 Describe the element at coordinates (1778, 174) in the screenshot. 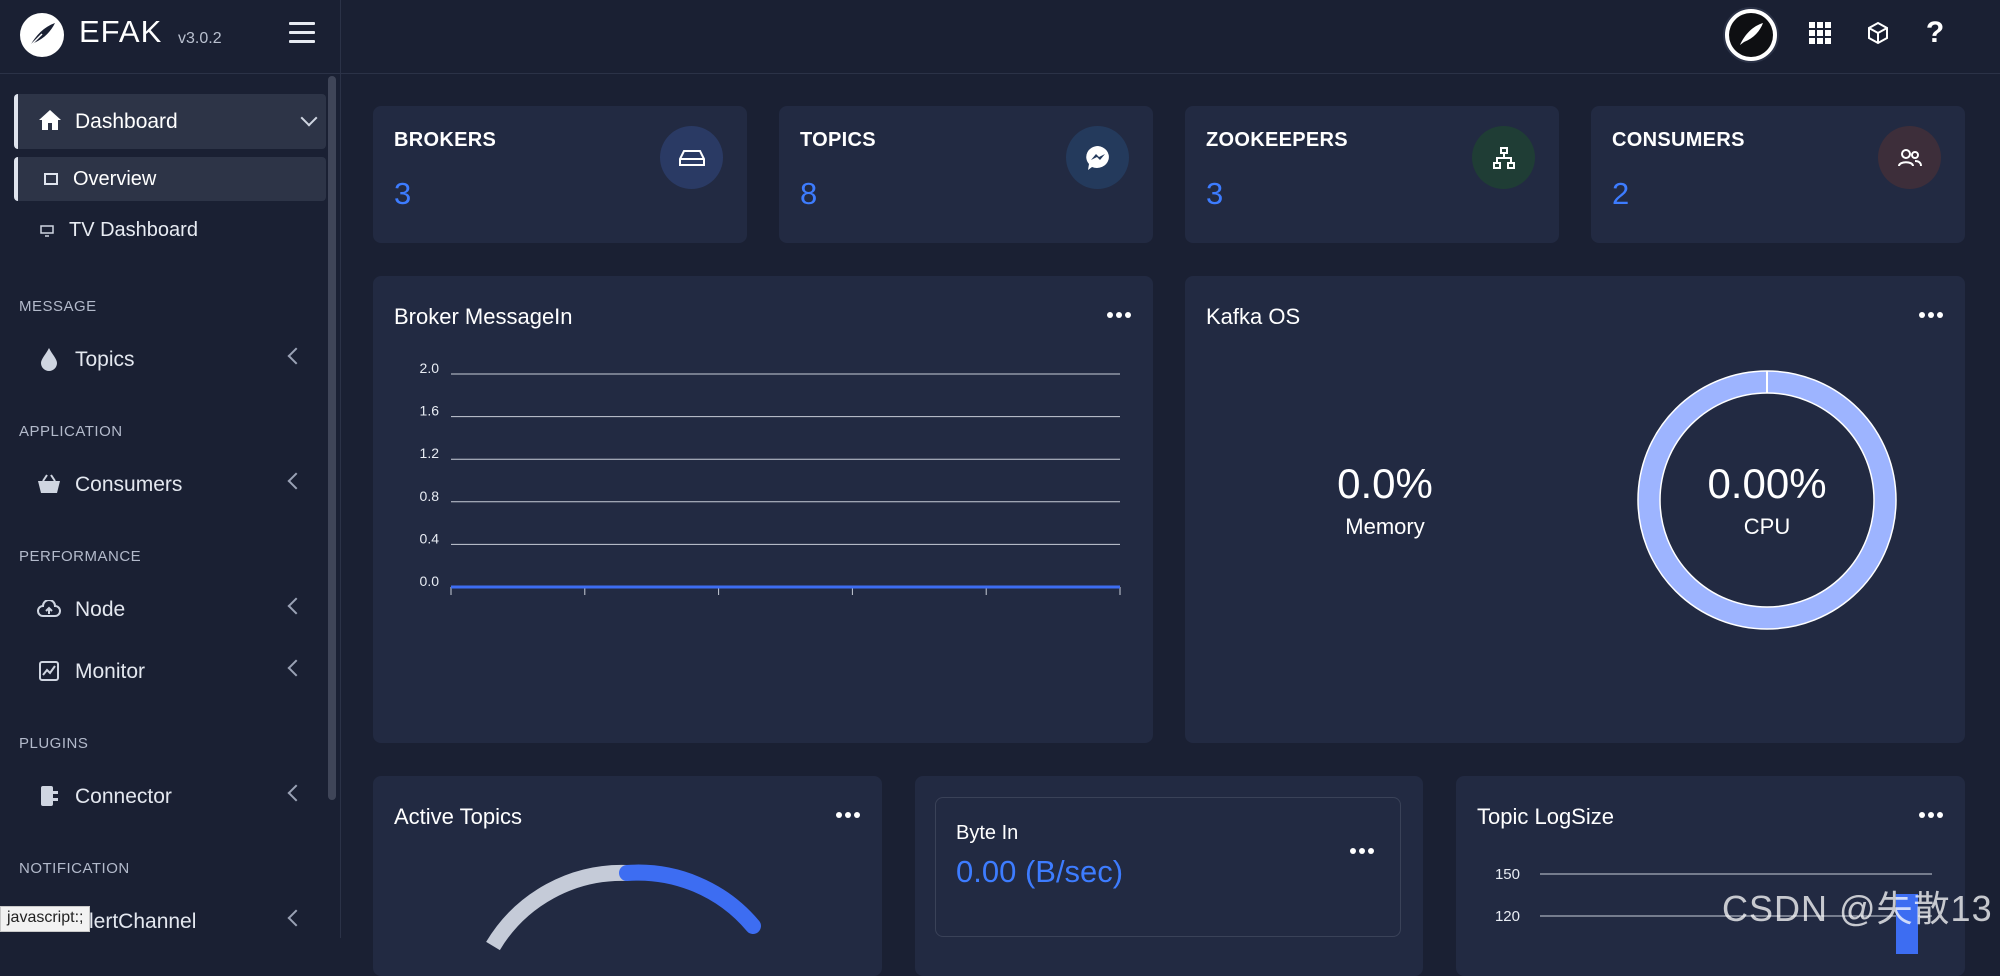

I see `stat-card-consumers: CONSUMERS 2` at that location.